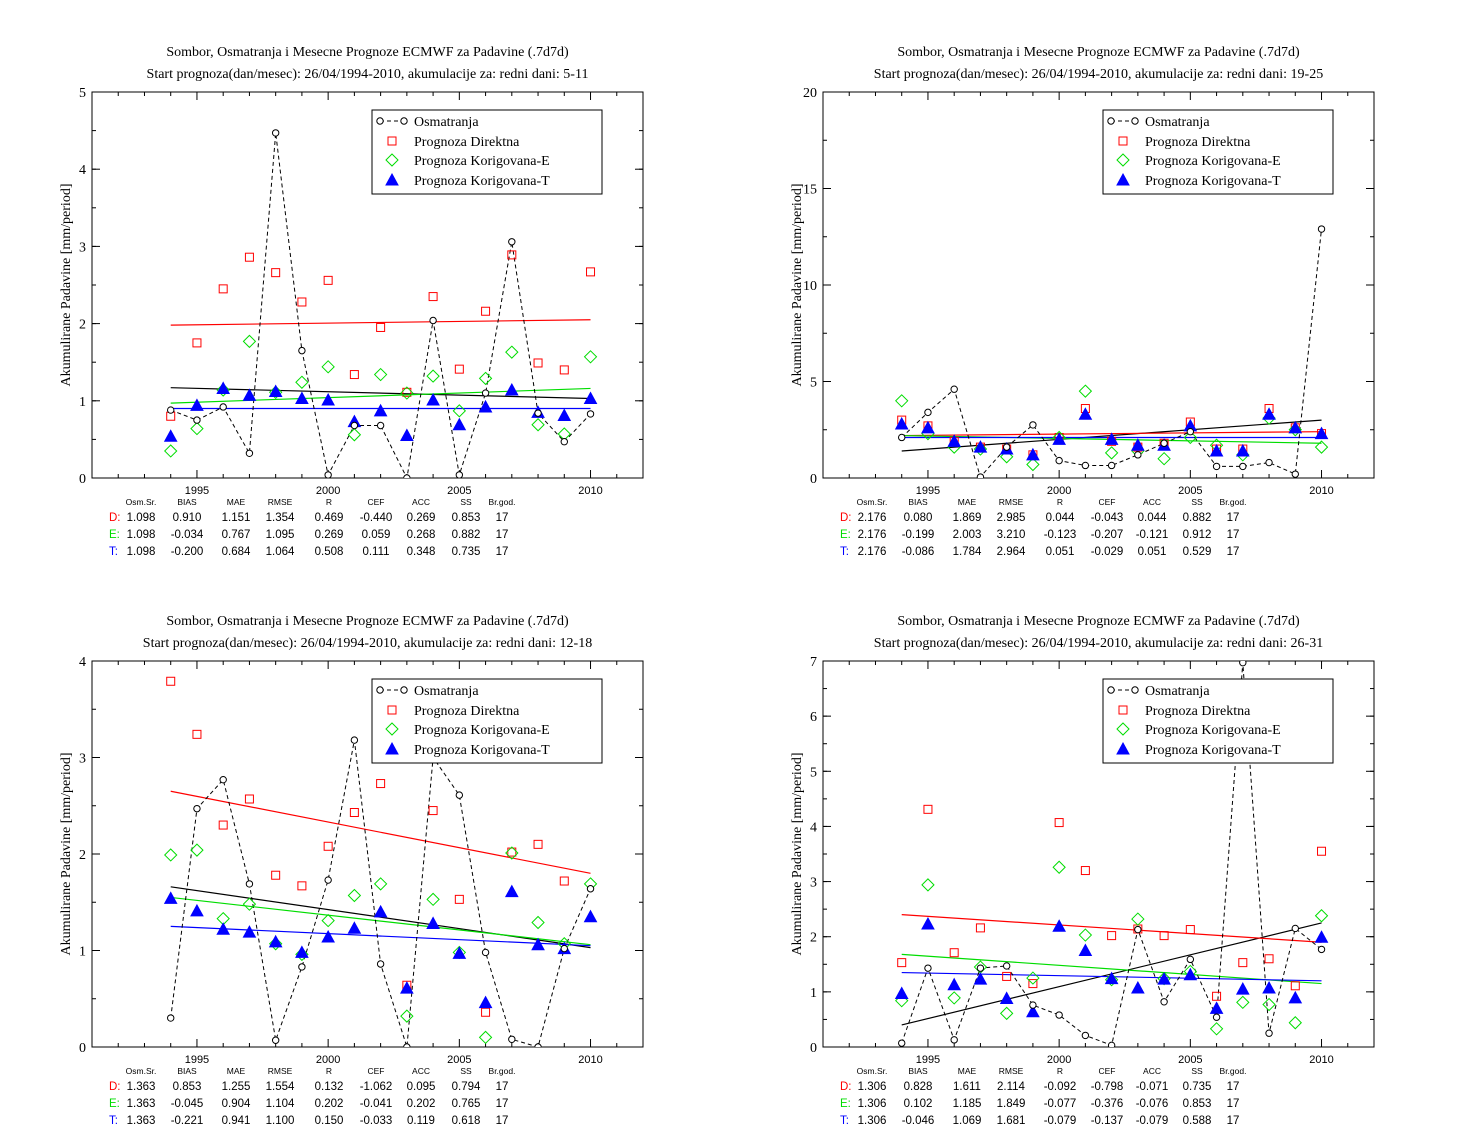 This screenshot has width=1462, height=1138. Describe the element at coordinates (392, 748) in the screenshot. I see `legend-swatch-korigovana-t` at that location.